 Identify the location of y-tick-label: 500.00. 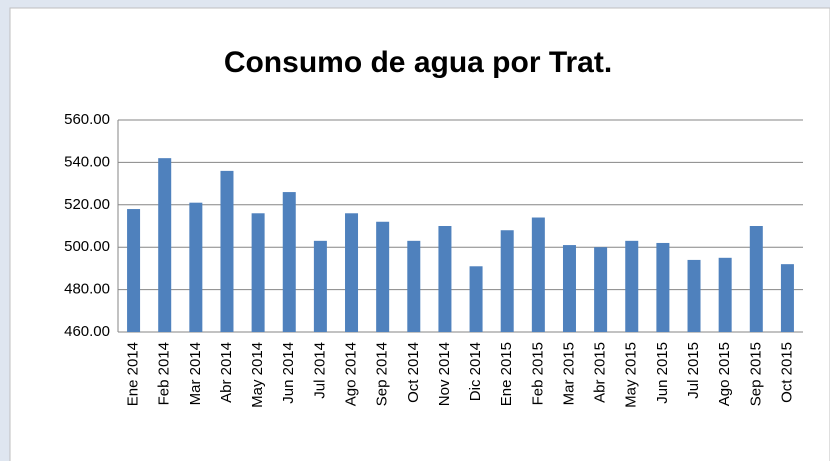
(87, 246).